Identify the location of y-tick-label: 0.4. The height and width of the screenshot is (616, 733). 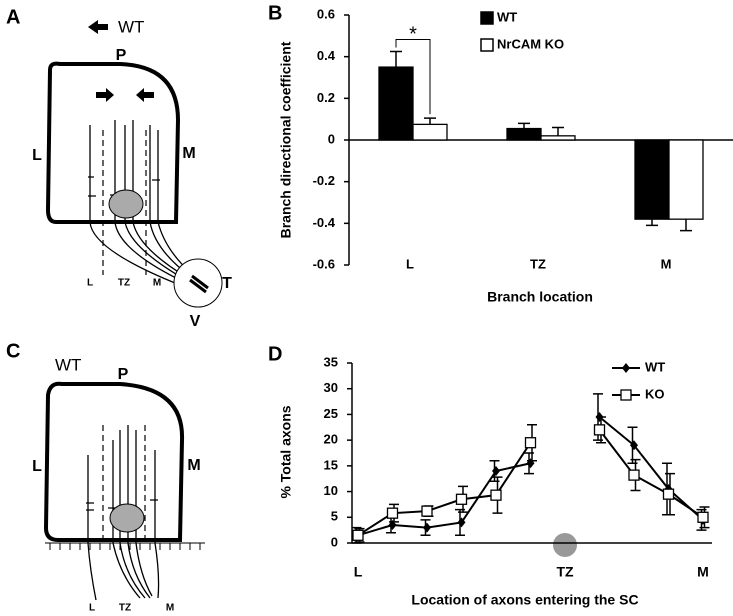
(326, 55).